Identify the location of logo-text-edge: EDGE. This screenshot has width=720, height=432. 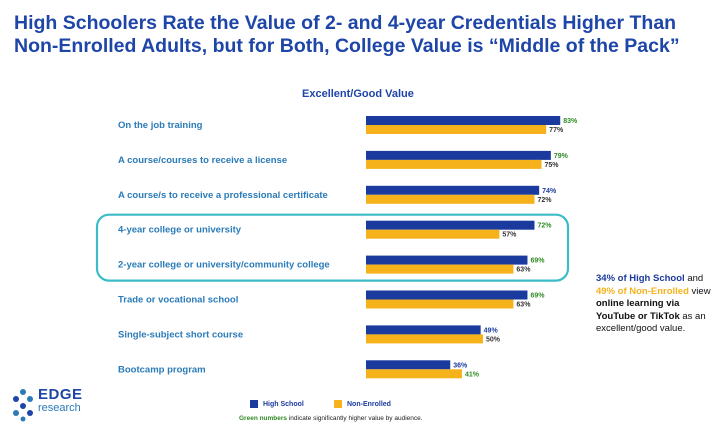
(60, 394).